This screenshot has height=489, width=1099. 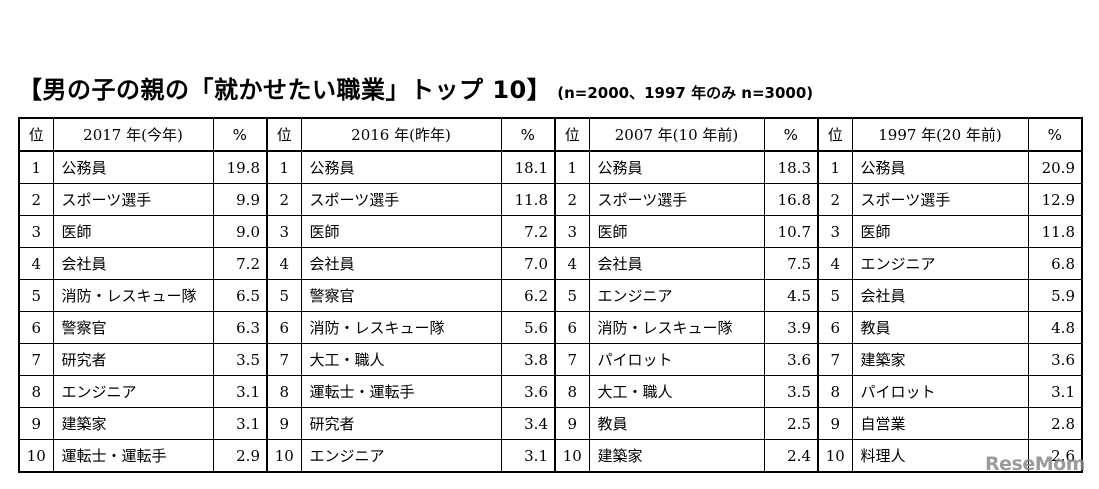 I want to click on pct-cell: 5.9, so click(x=1055, y=295).